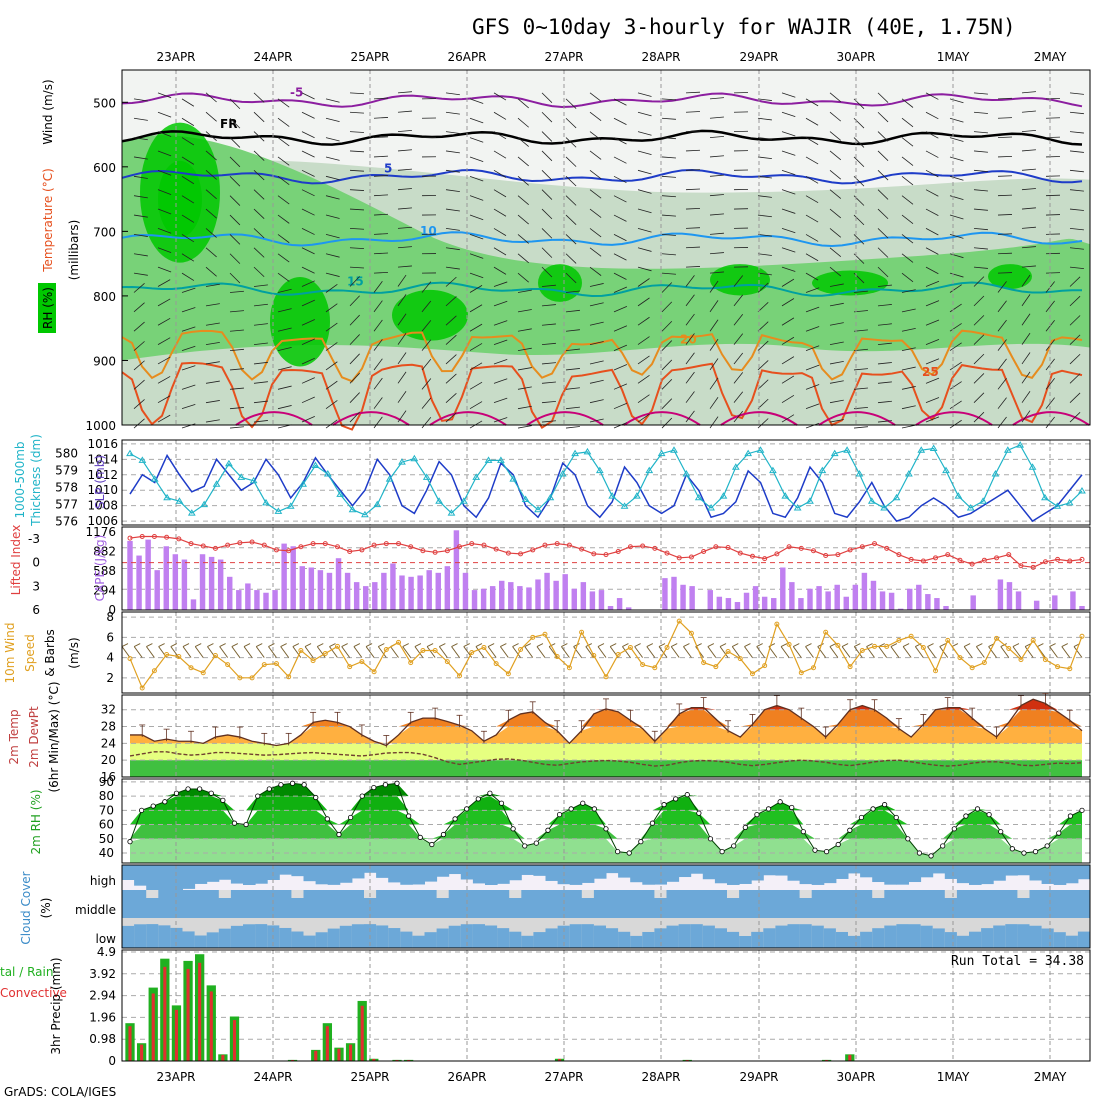  I want to click on axis-title: 2m RH (%), so click(36, 821).